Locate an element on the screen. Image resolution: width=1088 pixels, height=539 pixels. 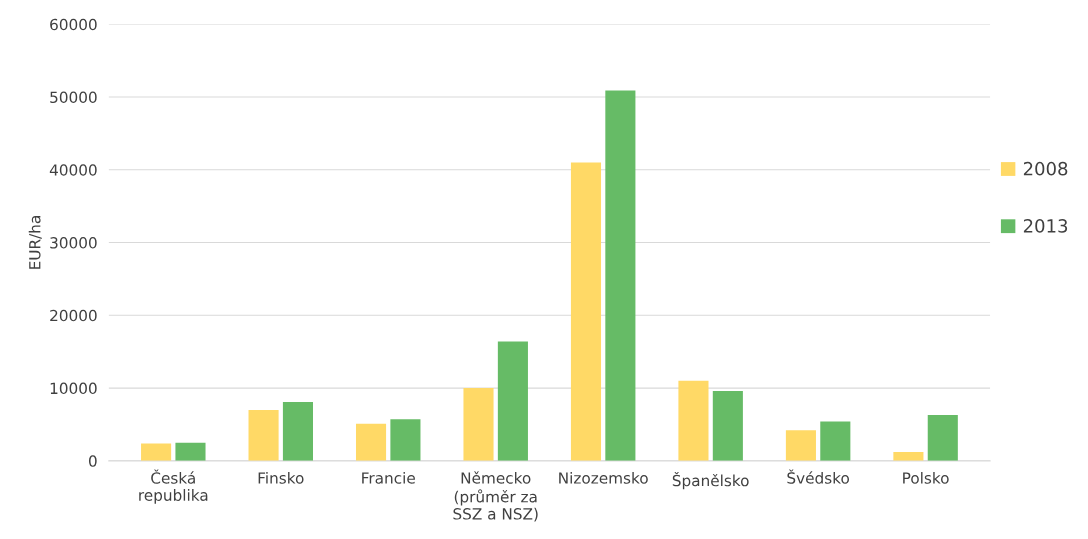
y-tick-label: 20000 is located at coordinates (73, 315).